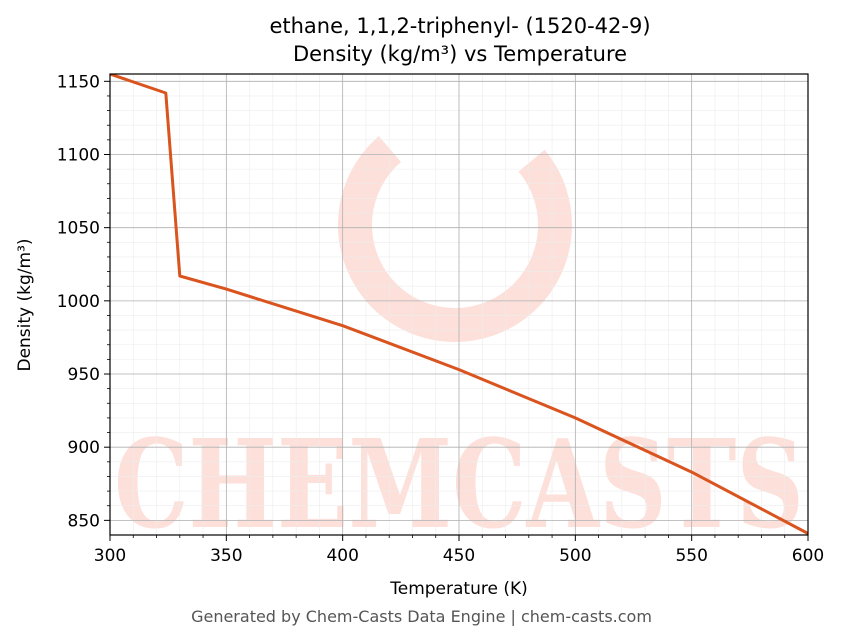 The height and width of the screenshot is (644, 843). I want to click on y-tick-label: 950, so click(84, 375).